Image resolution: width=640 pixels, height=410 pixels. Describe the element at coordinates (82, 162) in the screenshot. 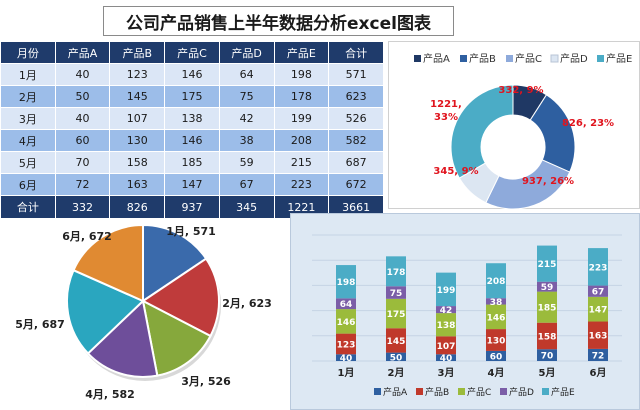

I see `table-cell: 70` at that location.